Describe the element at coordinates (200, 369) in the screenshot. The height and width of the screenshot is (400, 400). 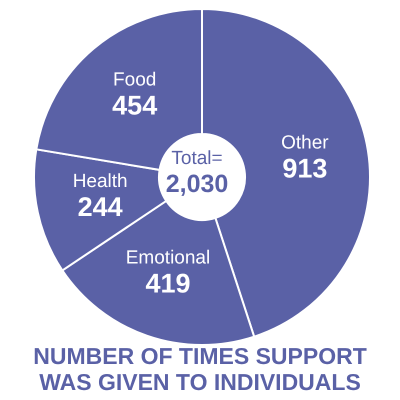
I see `text: NUMBER OF TIMES SUPPORT WAS GIVEN TO INDIVIDUALS` at that location.